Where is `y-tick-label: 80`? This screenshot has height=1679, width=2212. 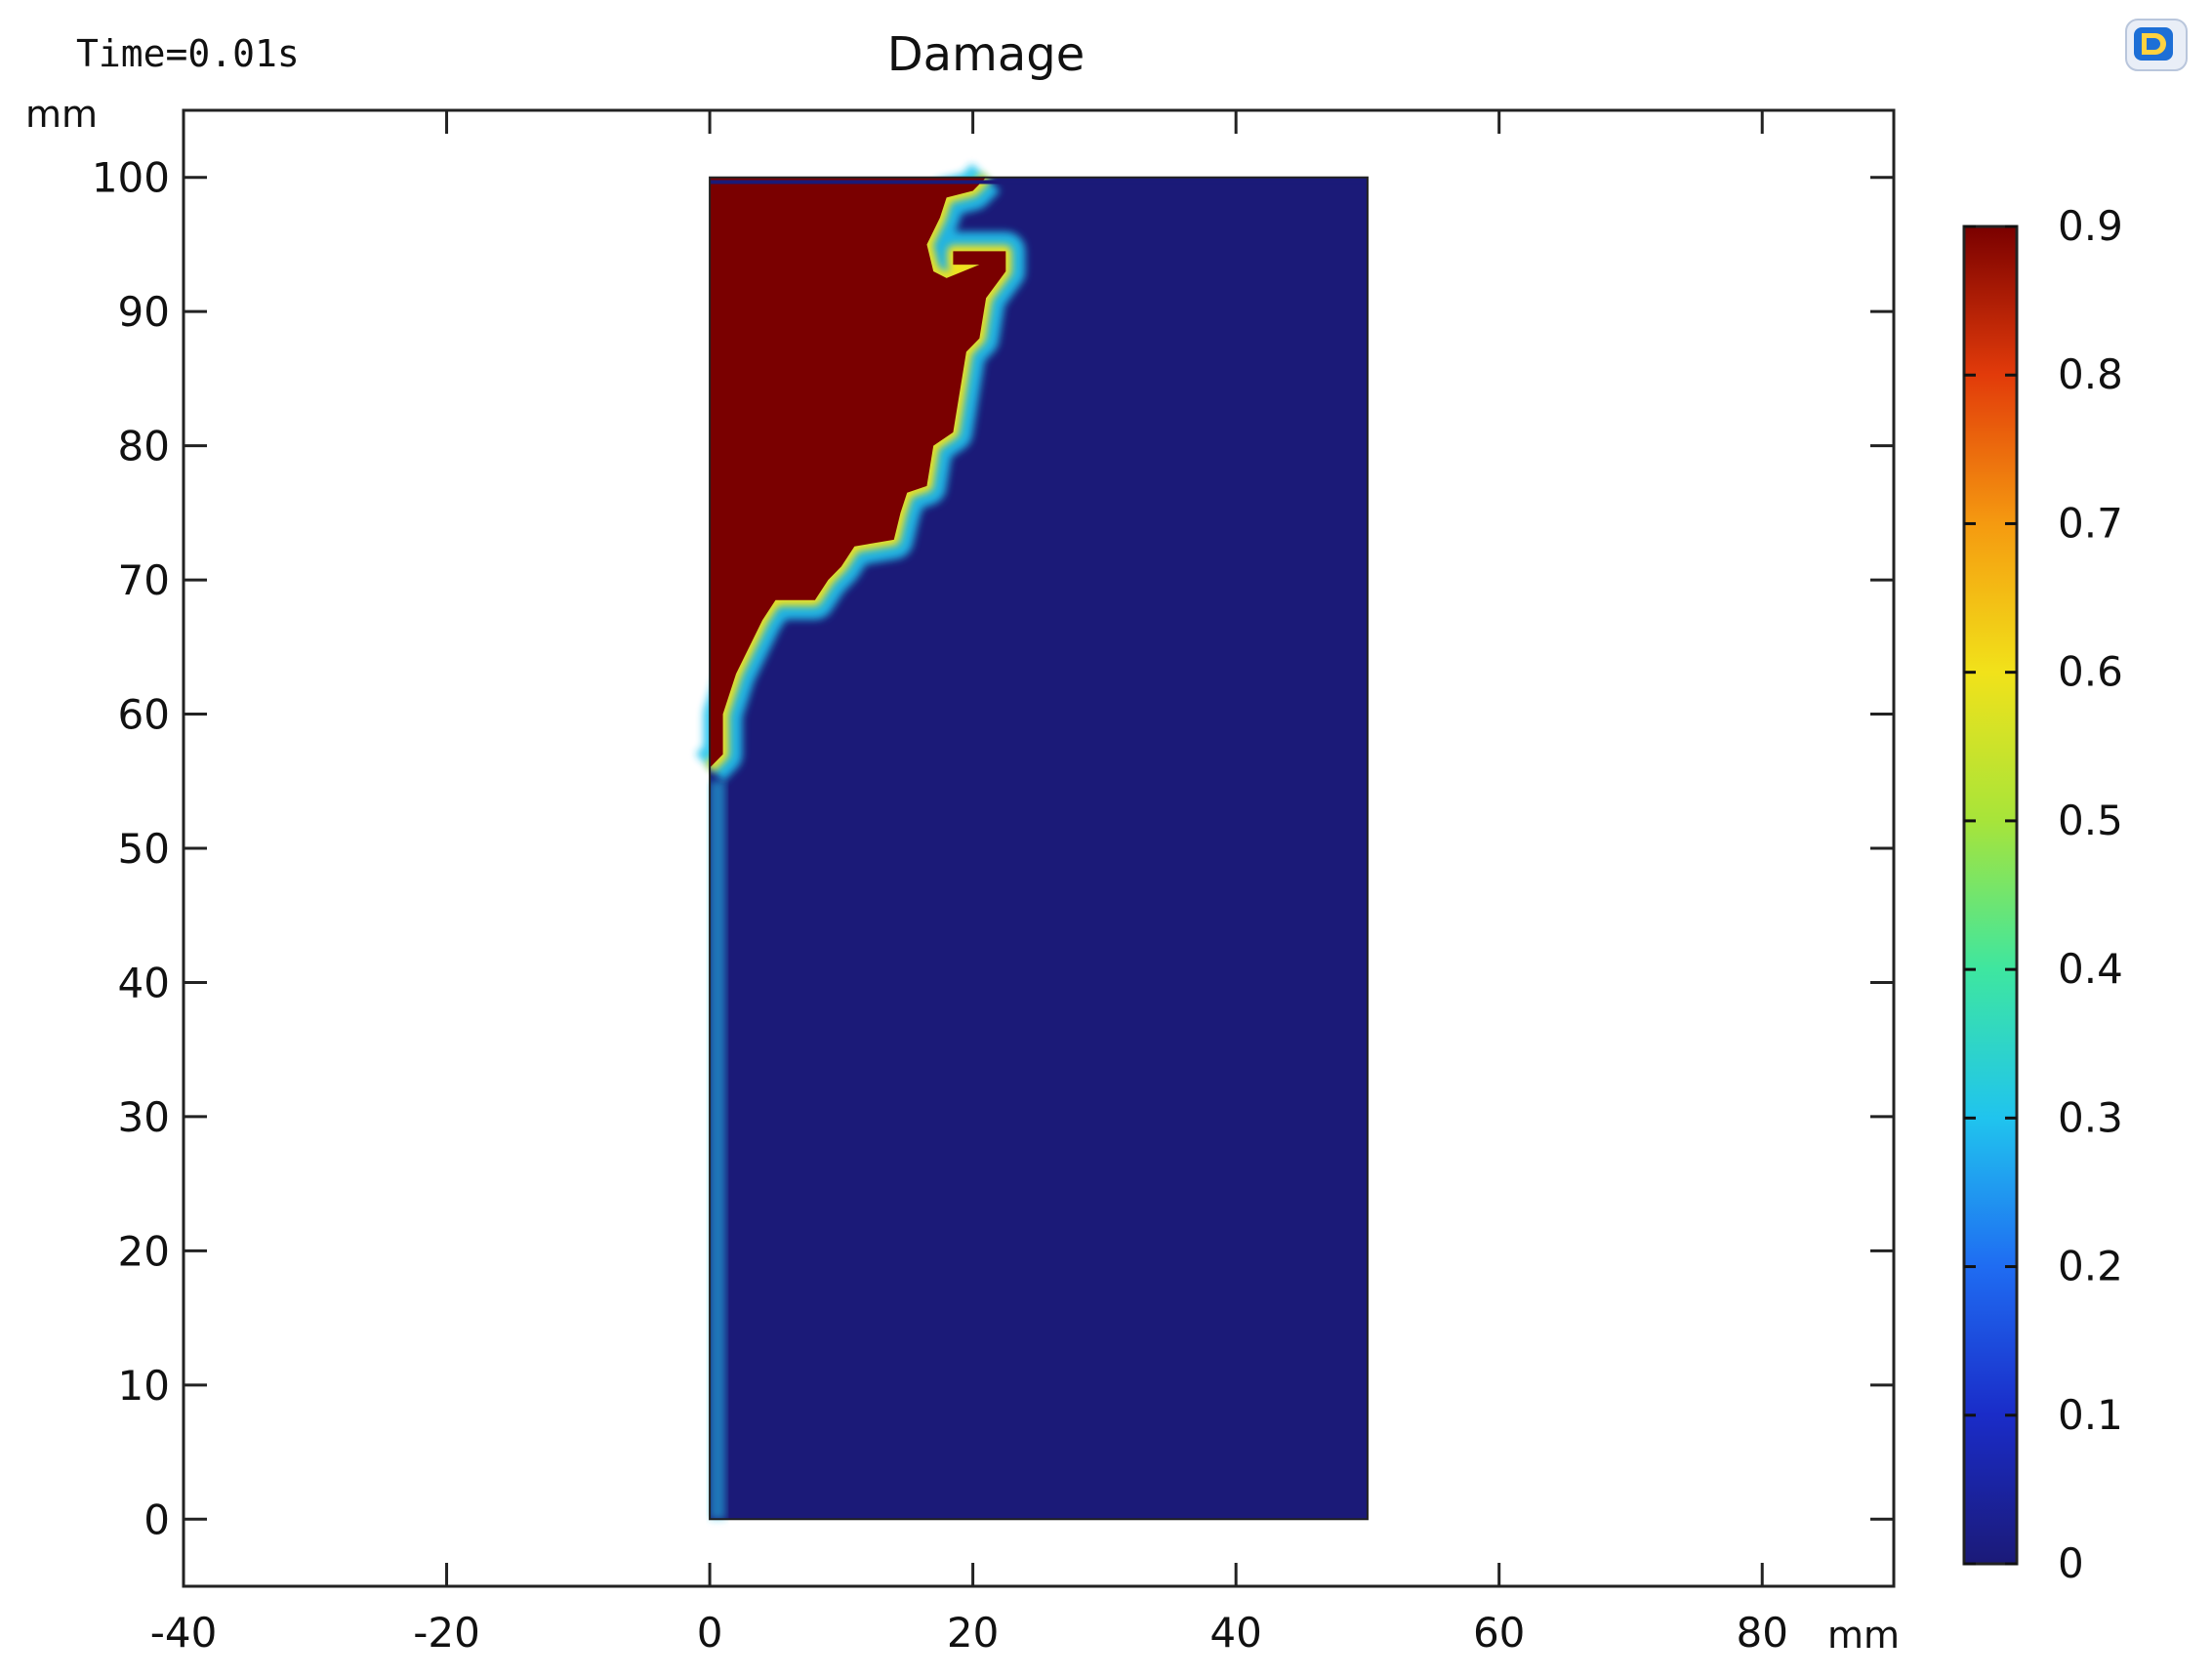 y-tick-label: 80 is located at coordinates (144, 447).